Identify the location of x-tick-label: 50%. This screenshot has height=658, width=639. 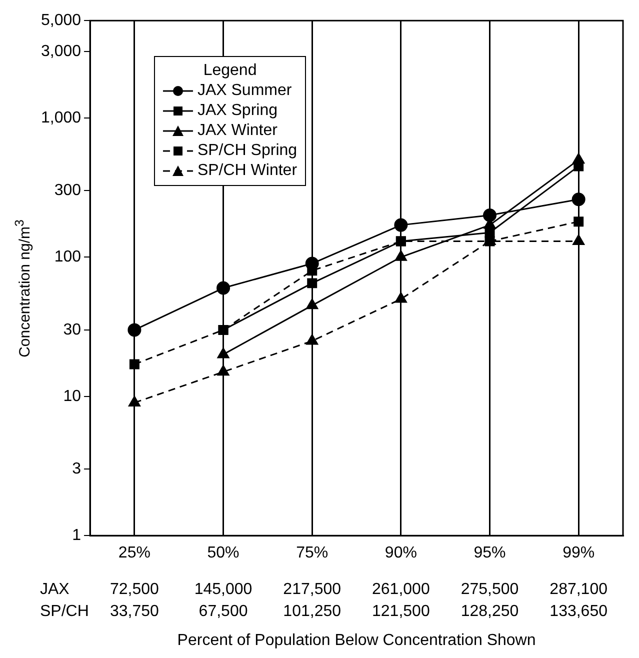
(223, 553).